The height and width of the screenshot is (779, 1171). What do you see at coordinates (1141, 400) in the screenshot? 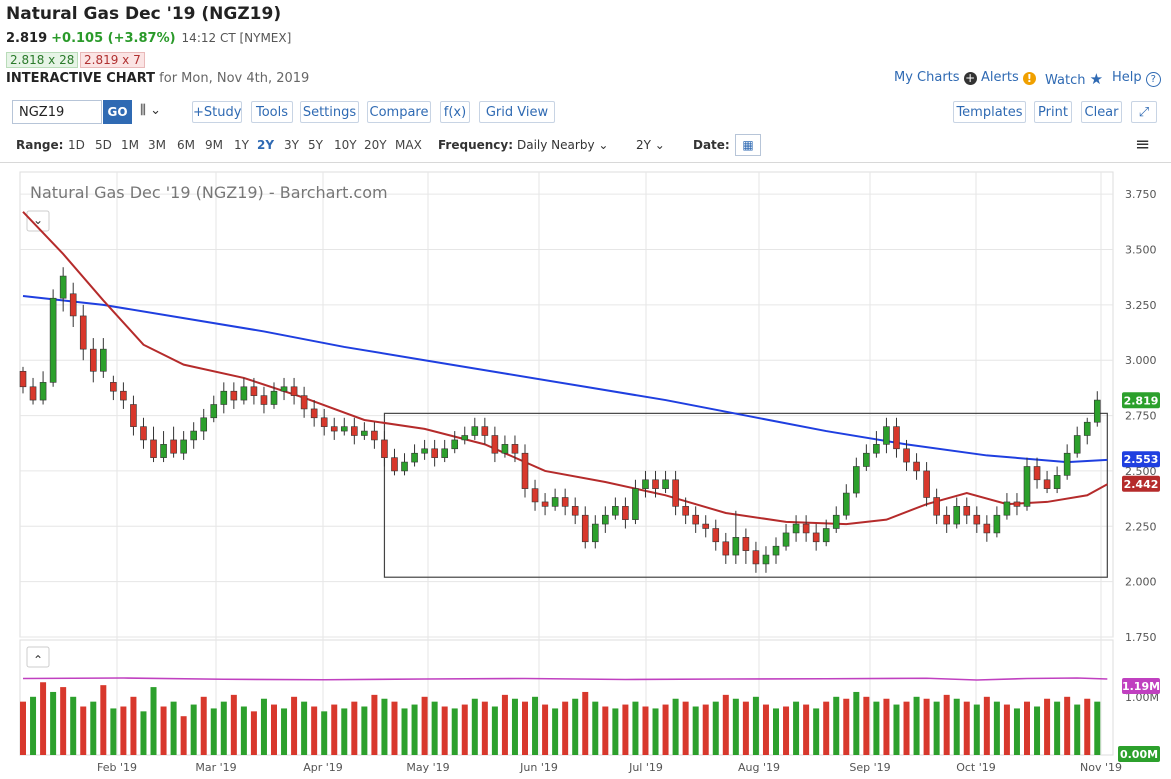
I see `last-price-tag-bg` at bounding box center [1141, 400].